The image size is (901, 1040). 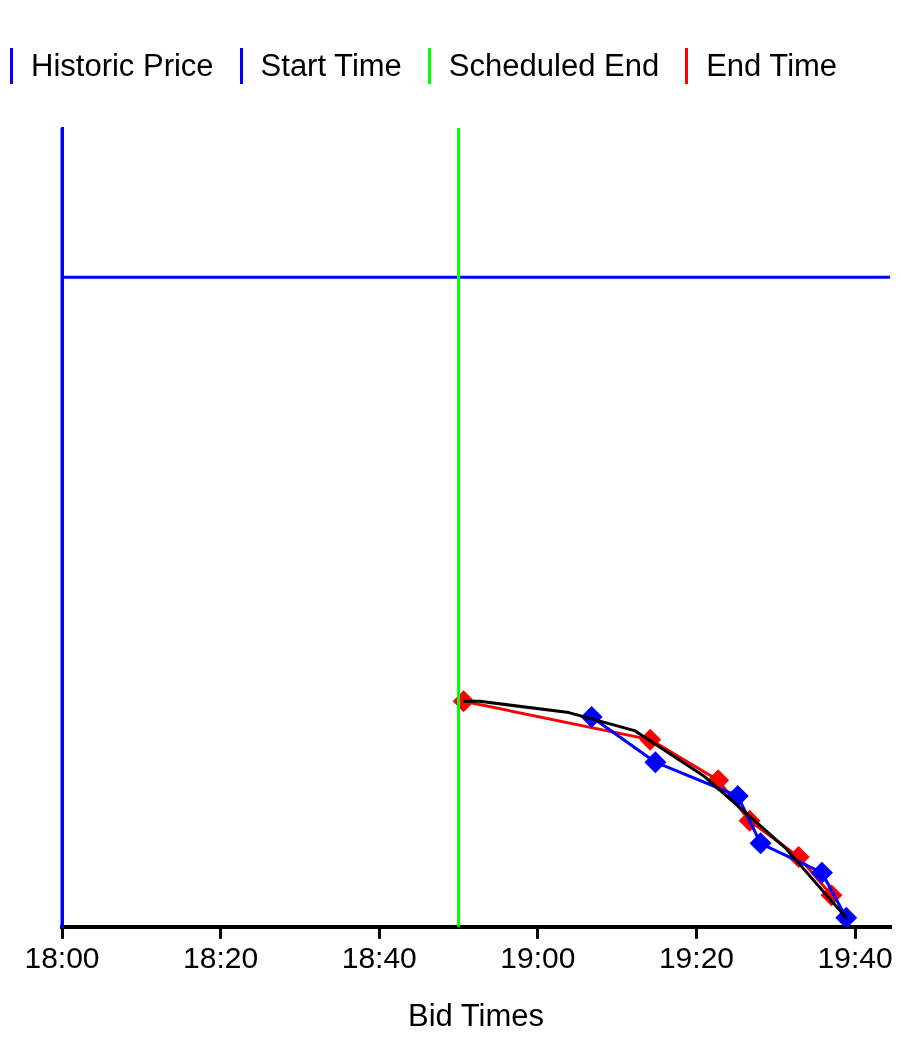 I want to click on legend-label: Start Time, so click(x=331, y=66).